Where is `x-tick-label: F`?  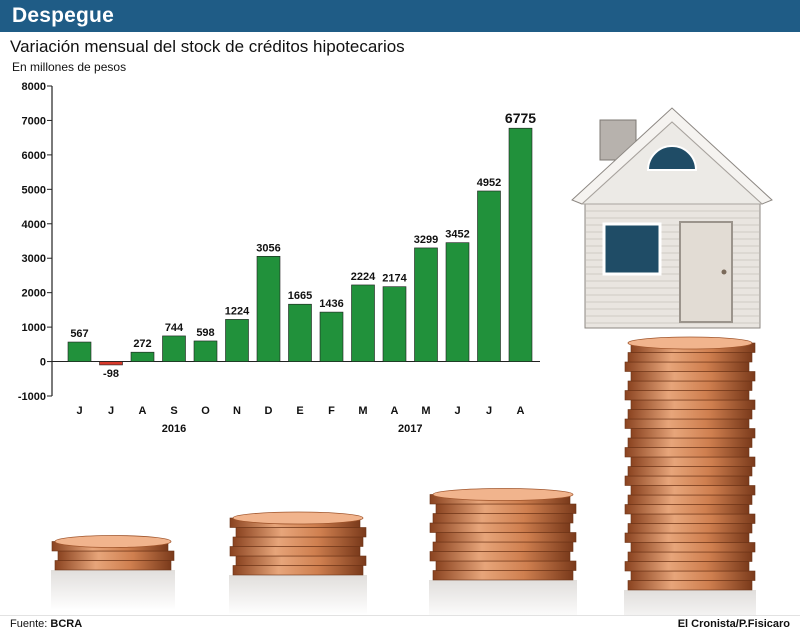 x-tick-label: F is located at coordinates (331, 411).